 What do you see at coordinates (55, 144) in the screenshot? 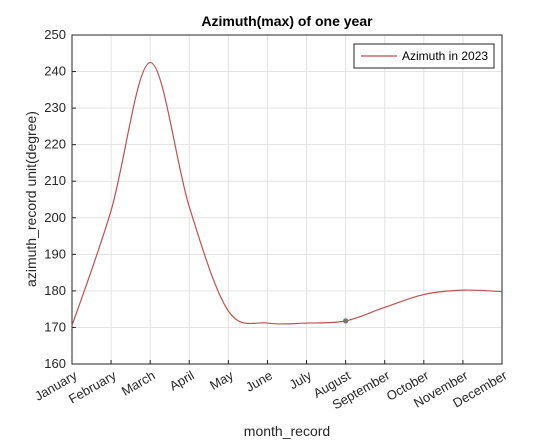
I see `y-tick-label: 220` at bounding box center [55, 144].